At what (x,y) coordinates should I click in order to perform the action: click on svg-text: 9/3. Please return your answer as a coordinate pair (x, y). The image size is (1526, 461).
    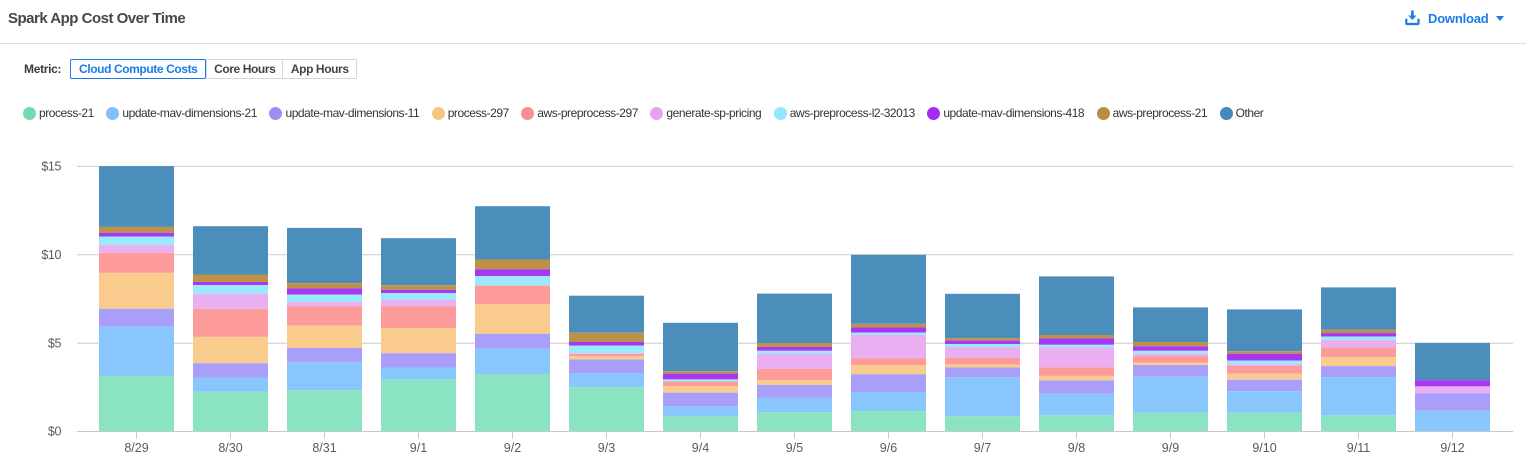
    Looking at the image, I should click on (606, 448).